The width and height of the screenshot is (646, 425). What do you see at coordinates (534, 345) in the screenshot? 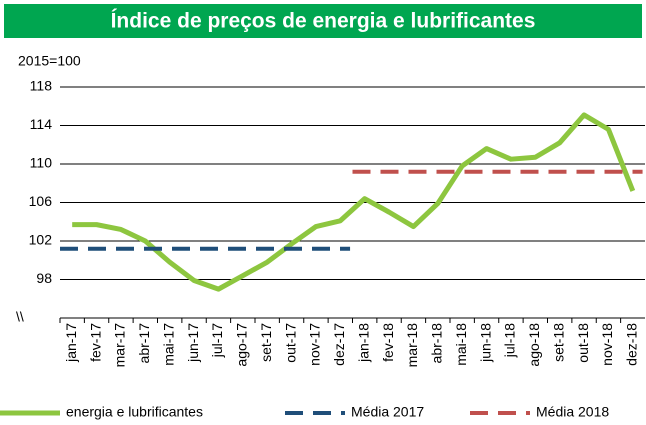
I see `x-tick-label: ago-18` at bounding box center [534, 345].